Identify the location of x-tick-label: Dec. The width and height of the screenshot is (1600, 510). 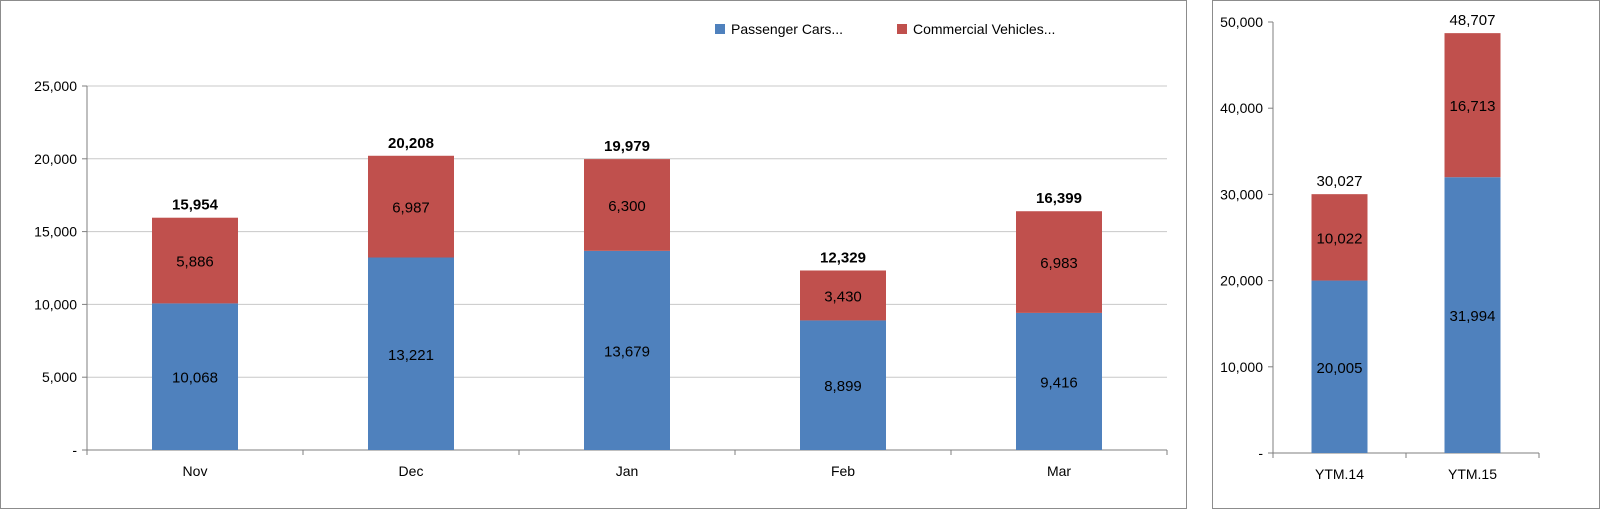
(411, 471).